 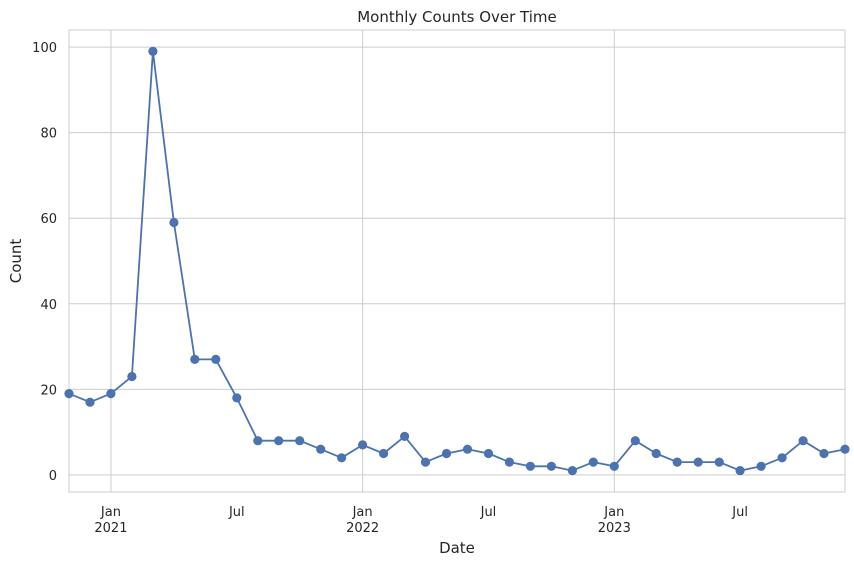 I want to click on y-tick-label: 80, so click(x=48, y=134).